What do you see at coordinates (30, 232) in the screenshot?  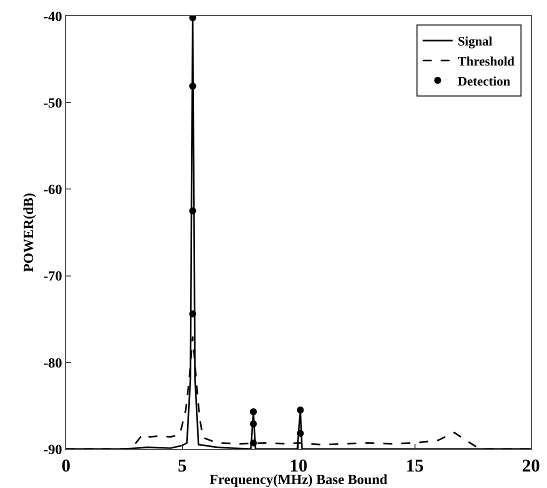 I see `y-axis-title: POWER(dB)` at bounding box center [30, 232].